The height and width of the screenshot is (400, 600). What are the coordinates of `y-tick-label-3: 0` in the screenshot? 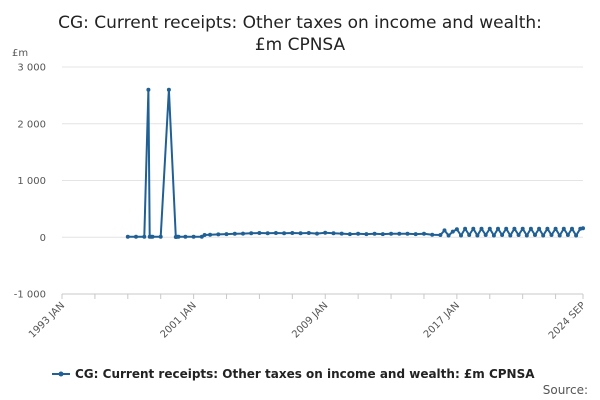 It's located at (43, 238).